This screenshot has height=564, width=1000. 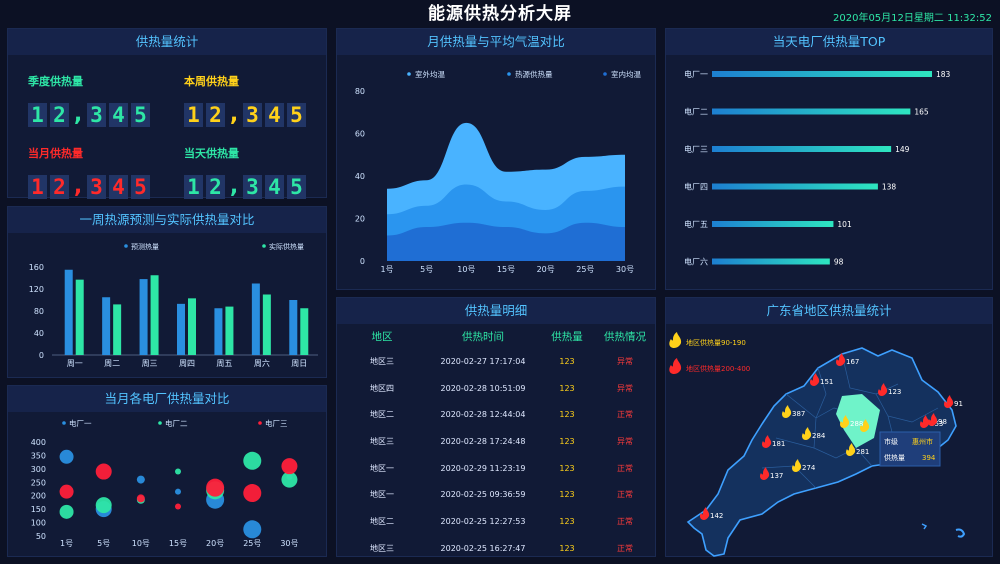 I want to click on stat-label: 当天供热量, so click(x=211, y=153).